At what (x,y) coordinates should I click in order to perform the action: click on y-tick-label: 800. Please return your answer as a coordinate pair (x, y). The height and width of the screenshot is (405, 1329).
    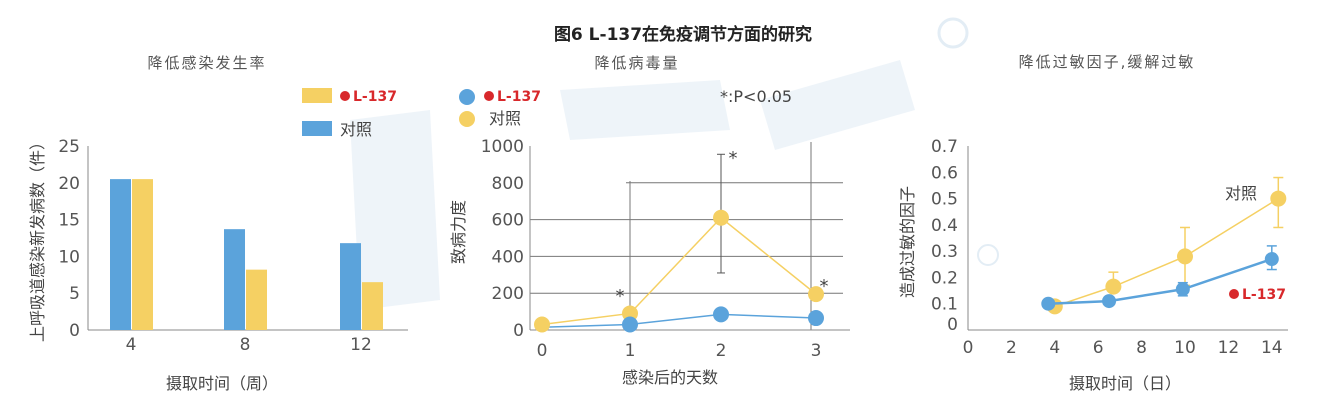
    Looking at the image, I should click on (508, 184).